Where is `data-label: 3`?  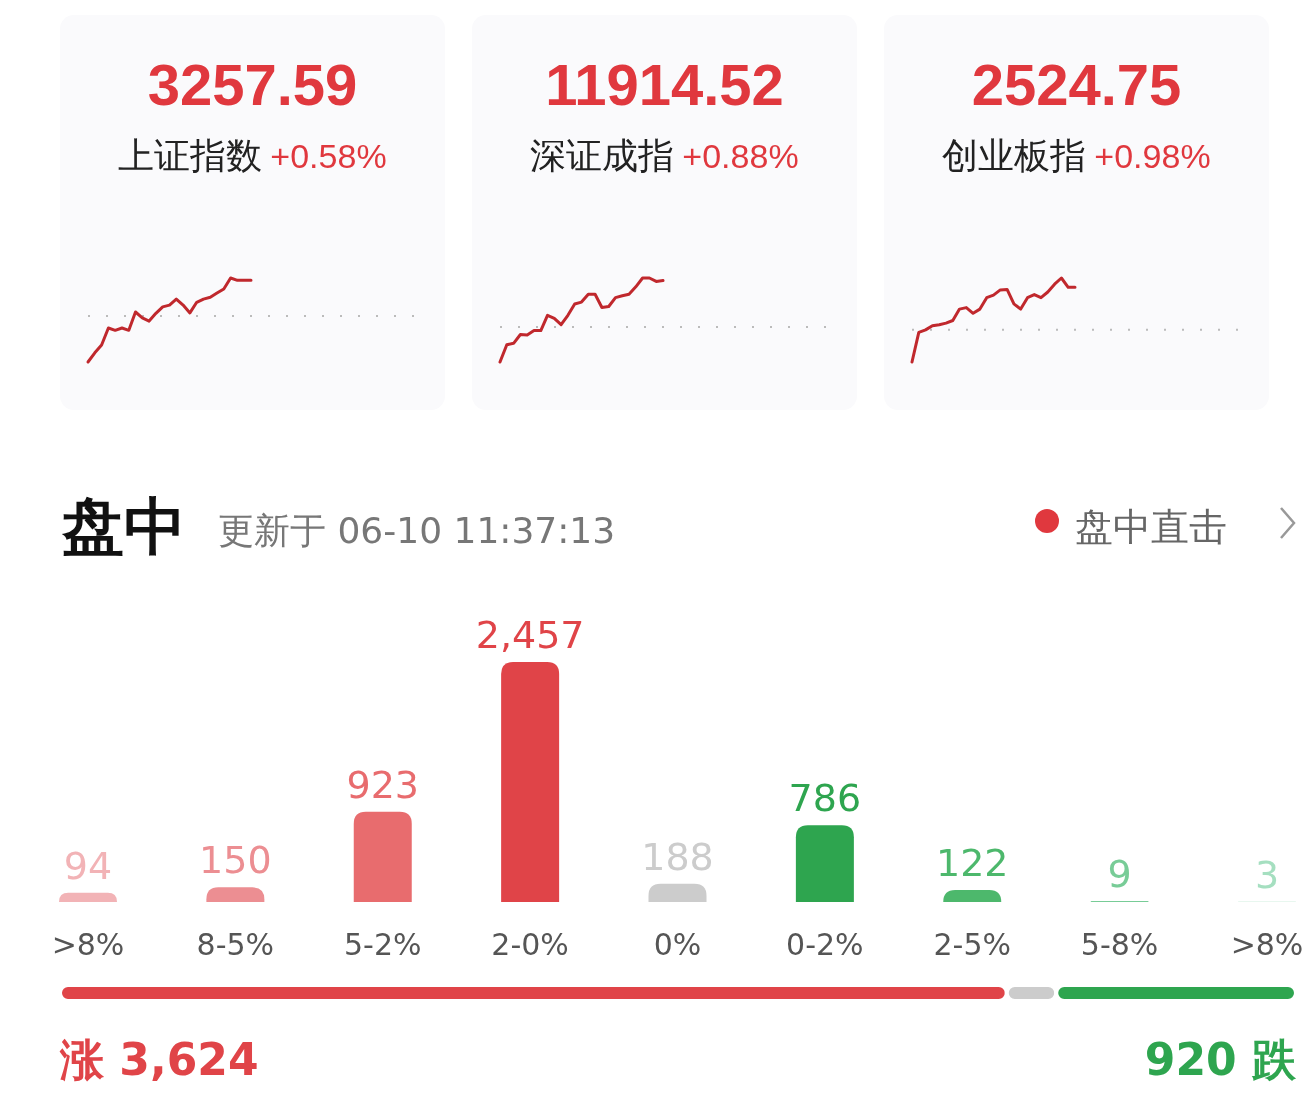
data-label: 3 is located at coordinates (1267, 874).